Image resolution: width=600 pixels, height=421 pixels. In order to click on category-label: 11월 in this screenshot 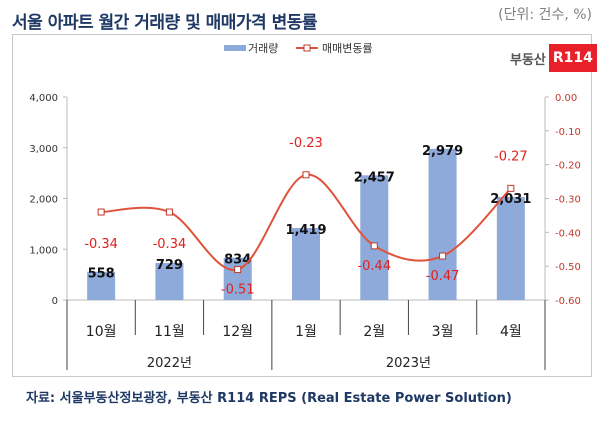, I will do `click(169, 332)`.